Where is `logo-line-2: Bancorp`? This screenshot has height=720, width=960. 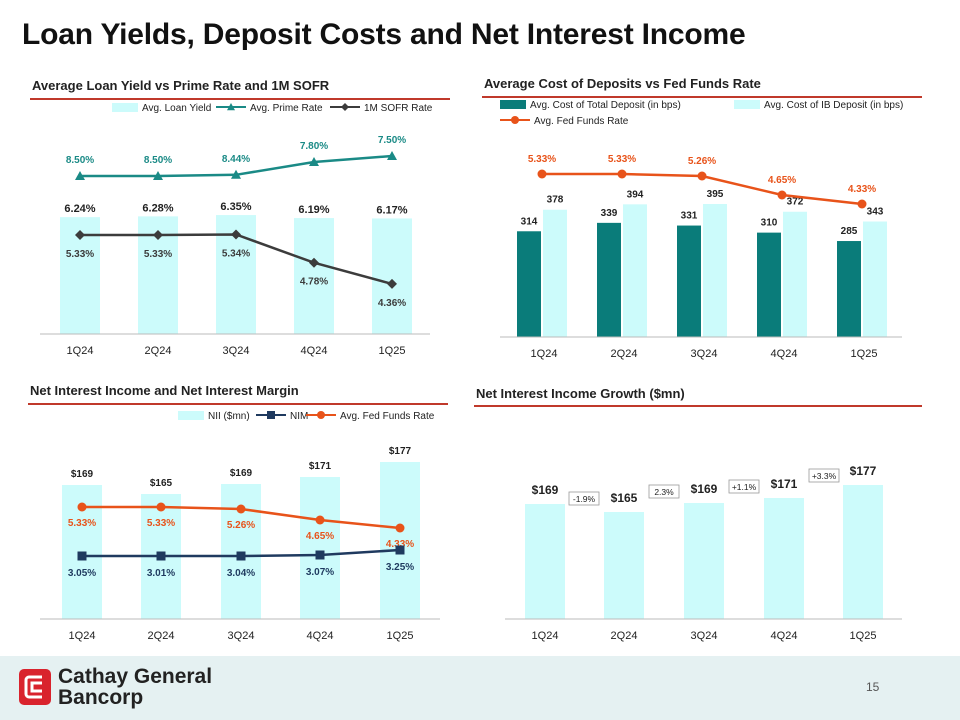 logo-line-2: Bancorp is located at coordinates (101, 697).